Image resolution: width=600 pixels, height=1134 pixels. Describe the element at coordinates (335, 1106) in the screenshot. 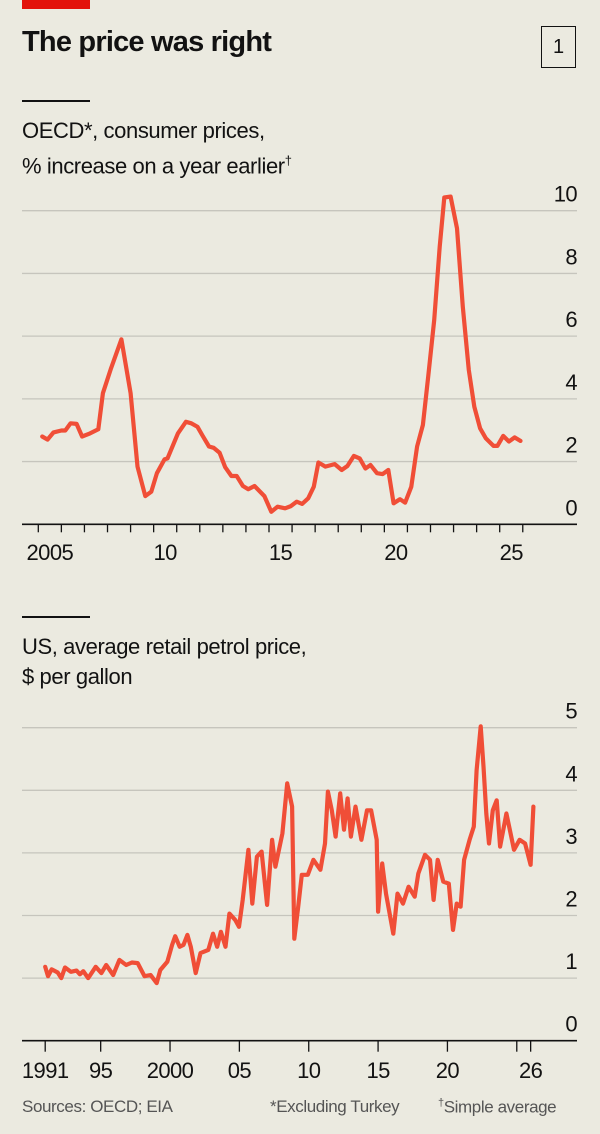

I see `footnote-excluding-turkey: *Excluding Turkey` at that location.